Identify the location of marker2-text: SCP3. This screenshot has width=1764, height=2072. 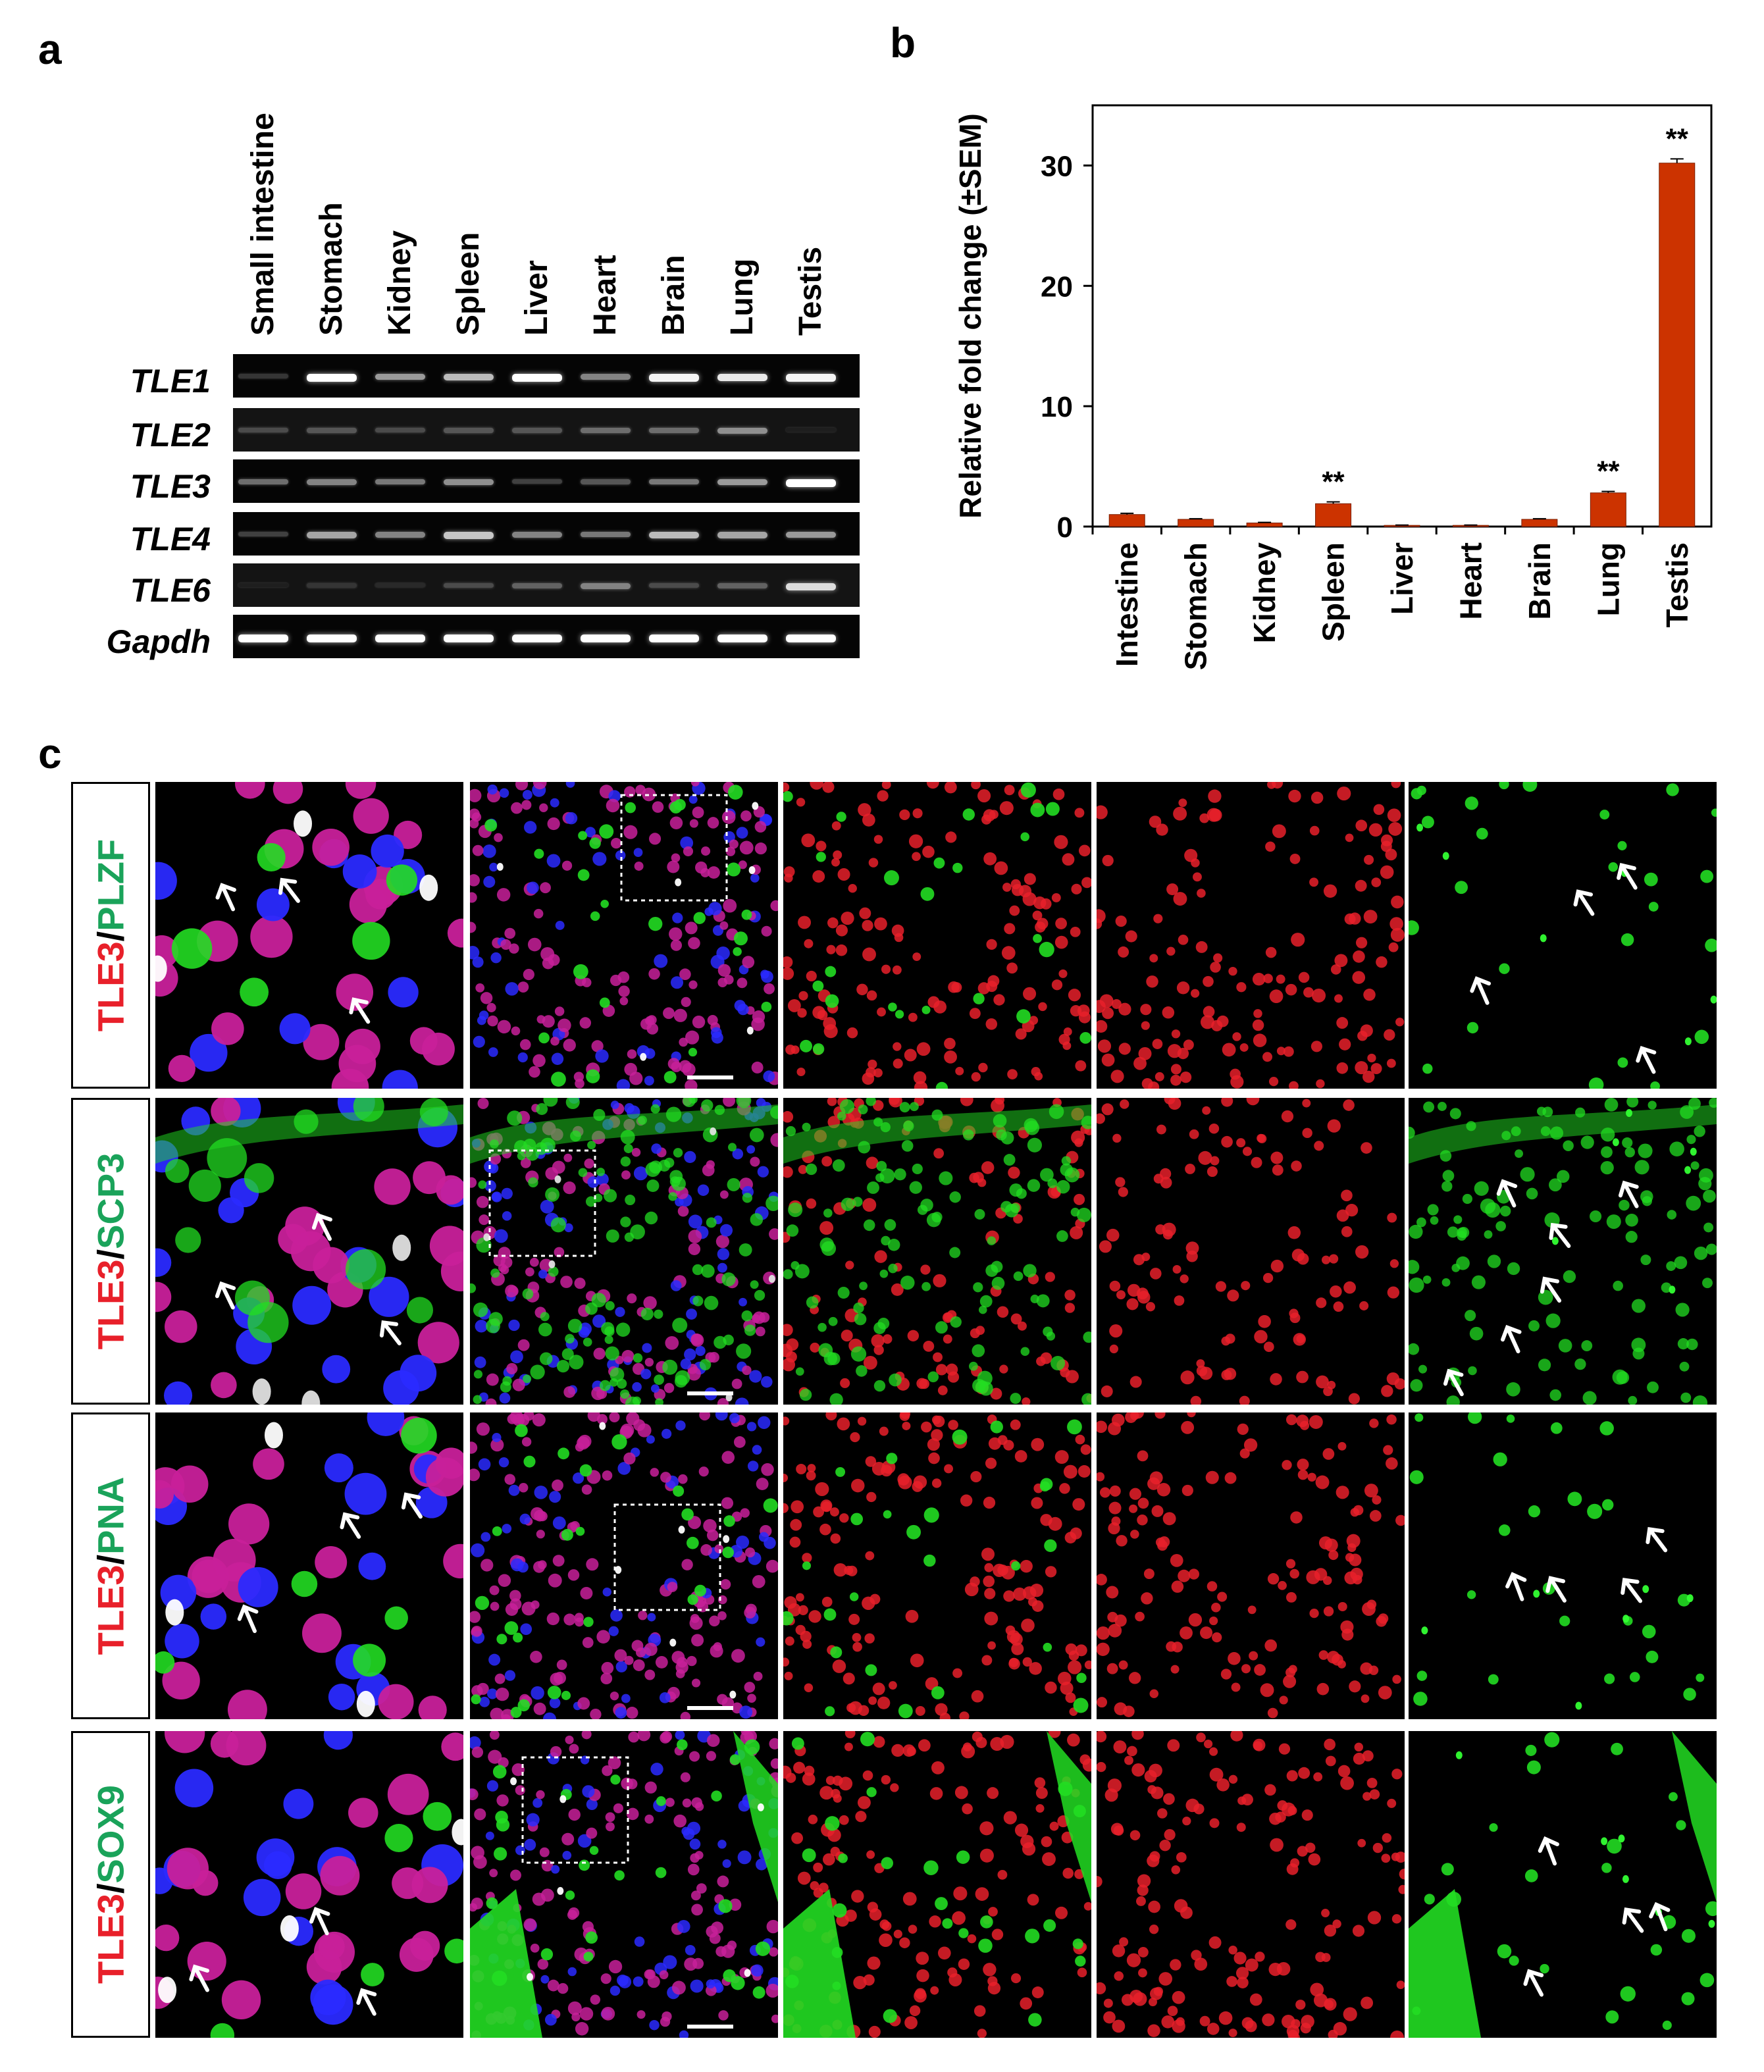
(111, 1201).